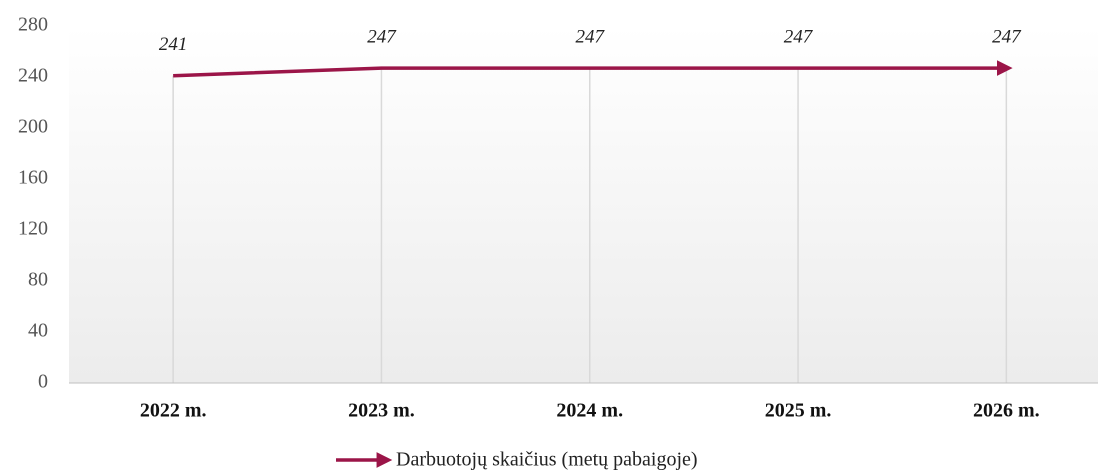  Describe the element at coordinates (381, 411) in the screenshot. I see `x-tick-label: 2023 m.` at that location.